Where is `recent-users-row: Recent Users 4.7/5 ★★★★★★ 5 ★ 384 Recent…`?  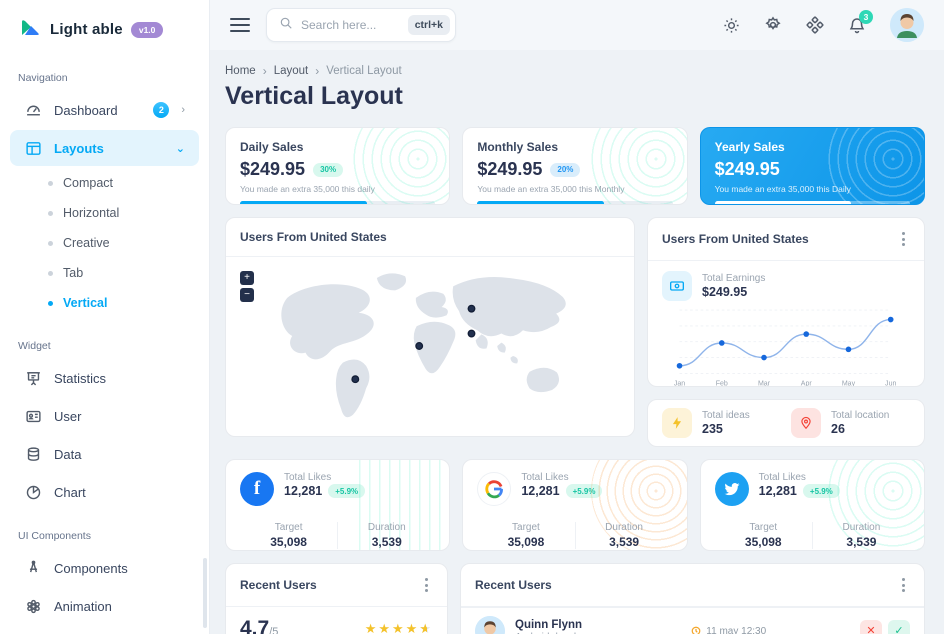 recent-users-row: Recent Users 4.7/5 ★★★★★★ 5 ★ 384 Recent… is located at coordinates (575, 598).